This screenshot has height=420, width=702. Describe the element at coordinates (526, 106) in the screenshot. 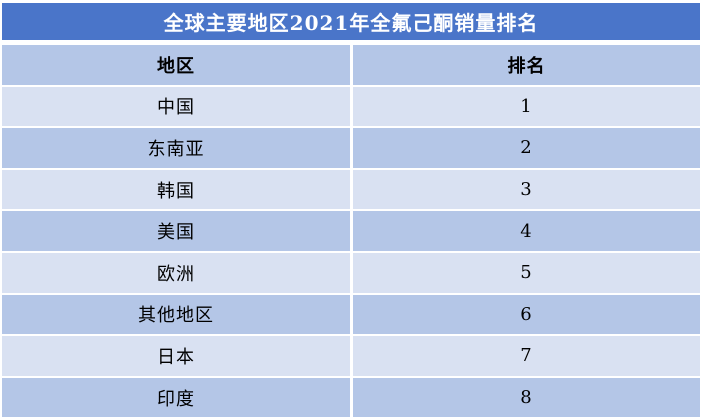

I see `rank-cell: 1` at that location.